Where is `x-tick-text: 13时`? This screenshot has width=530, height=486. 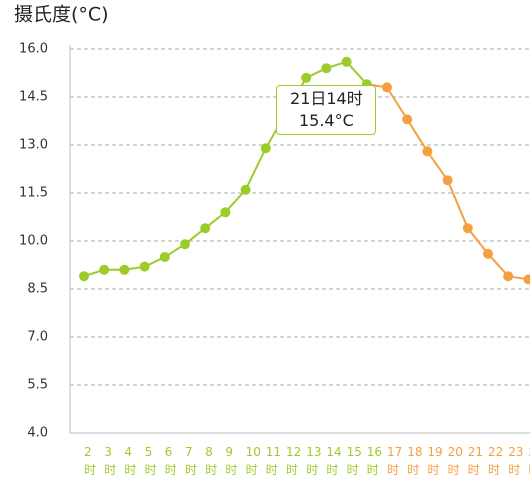 x-tick-text: 13时 is located at coordinates (314, 461).